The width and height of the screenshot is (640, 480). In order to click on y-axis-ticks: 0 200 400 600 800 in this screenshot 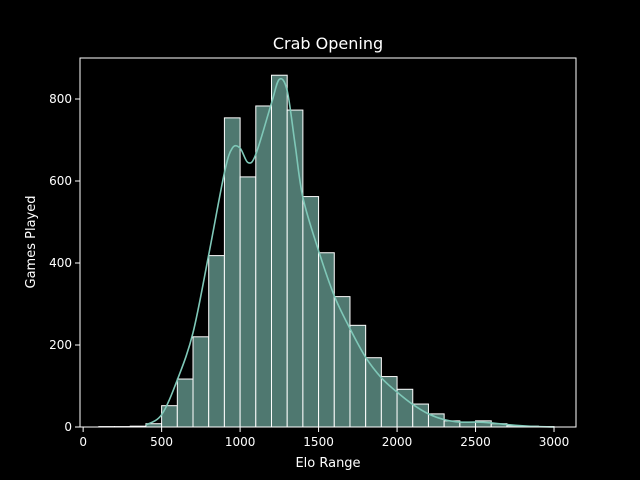, I will do `click(64, 263)`.